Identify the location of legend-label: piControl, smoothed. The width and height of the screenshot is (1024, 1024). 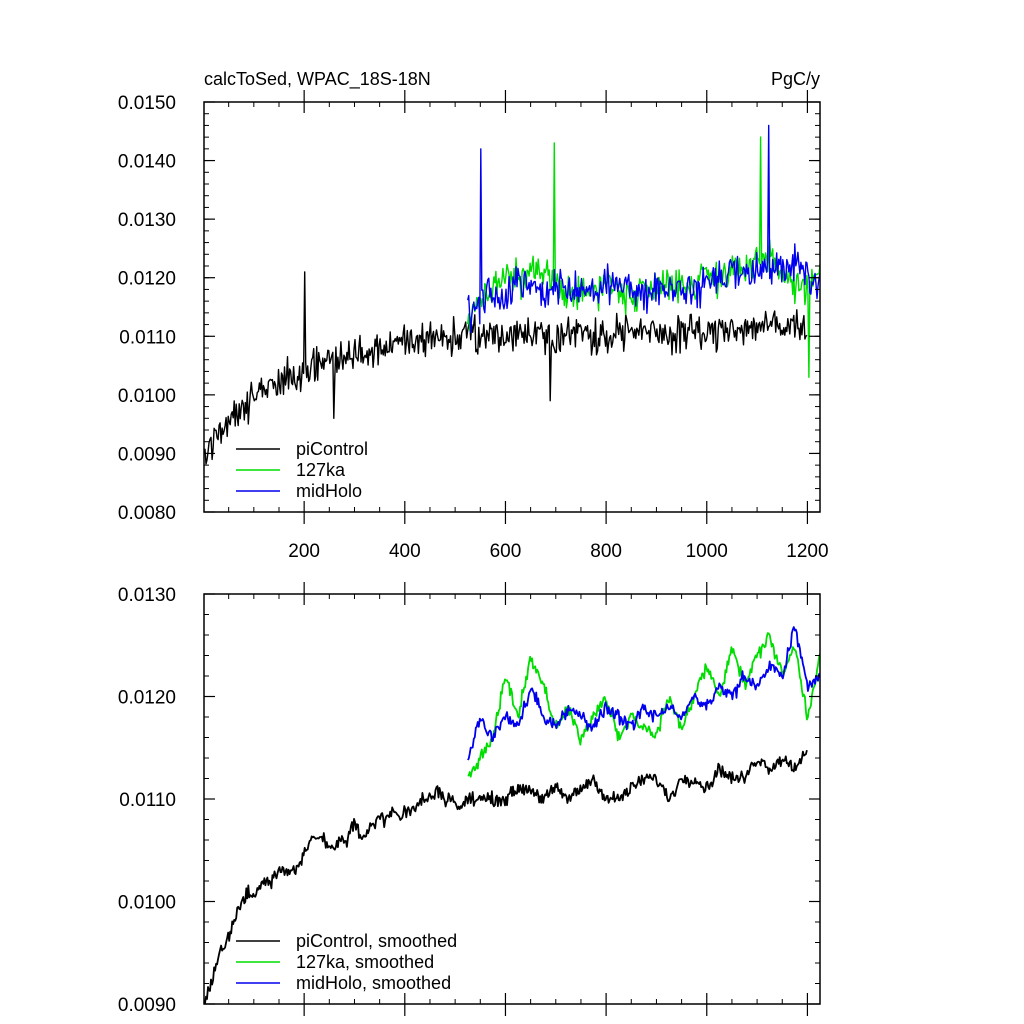
(376, 941).